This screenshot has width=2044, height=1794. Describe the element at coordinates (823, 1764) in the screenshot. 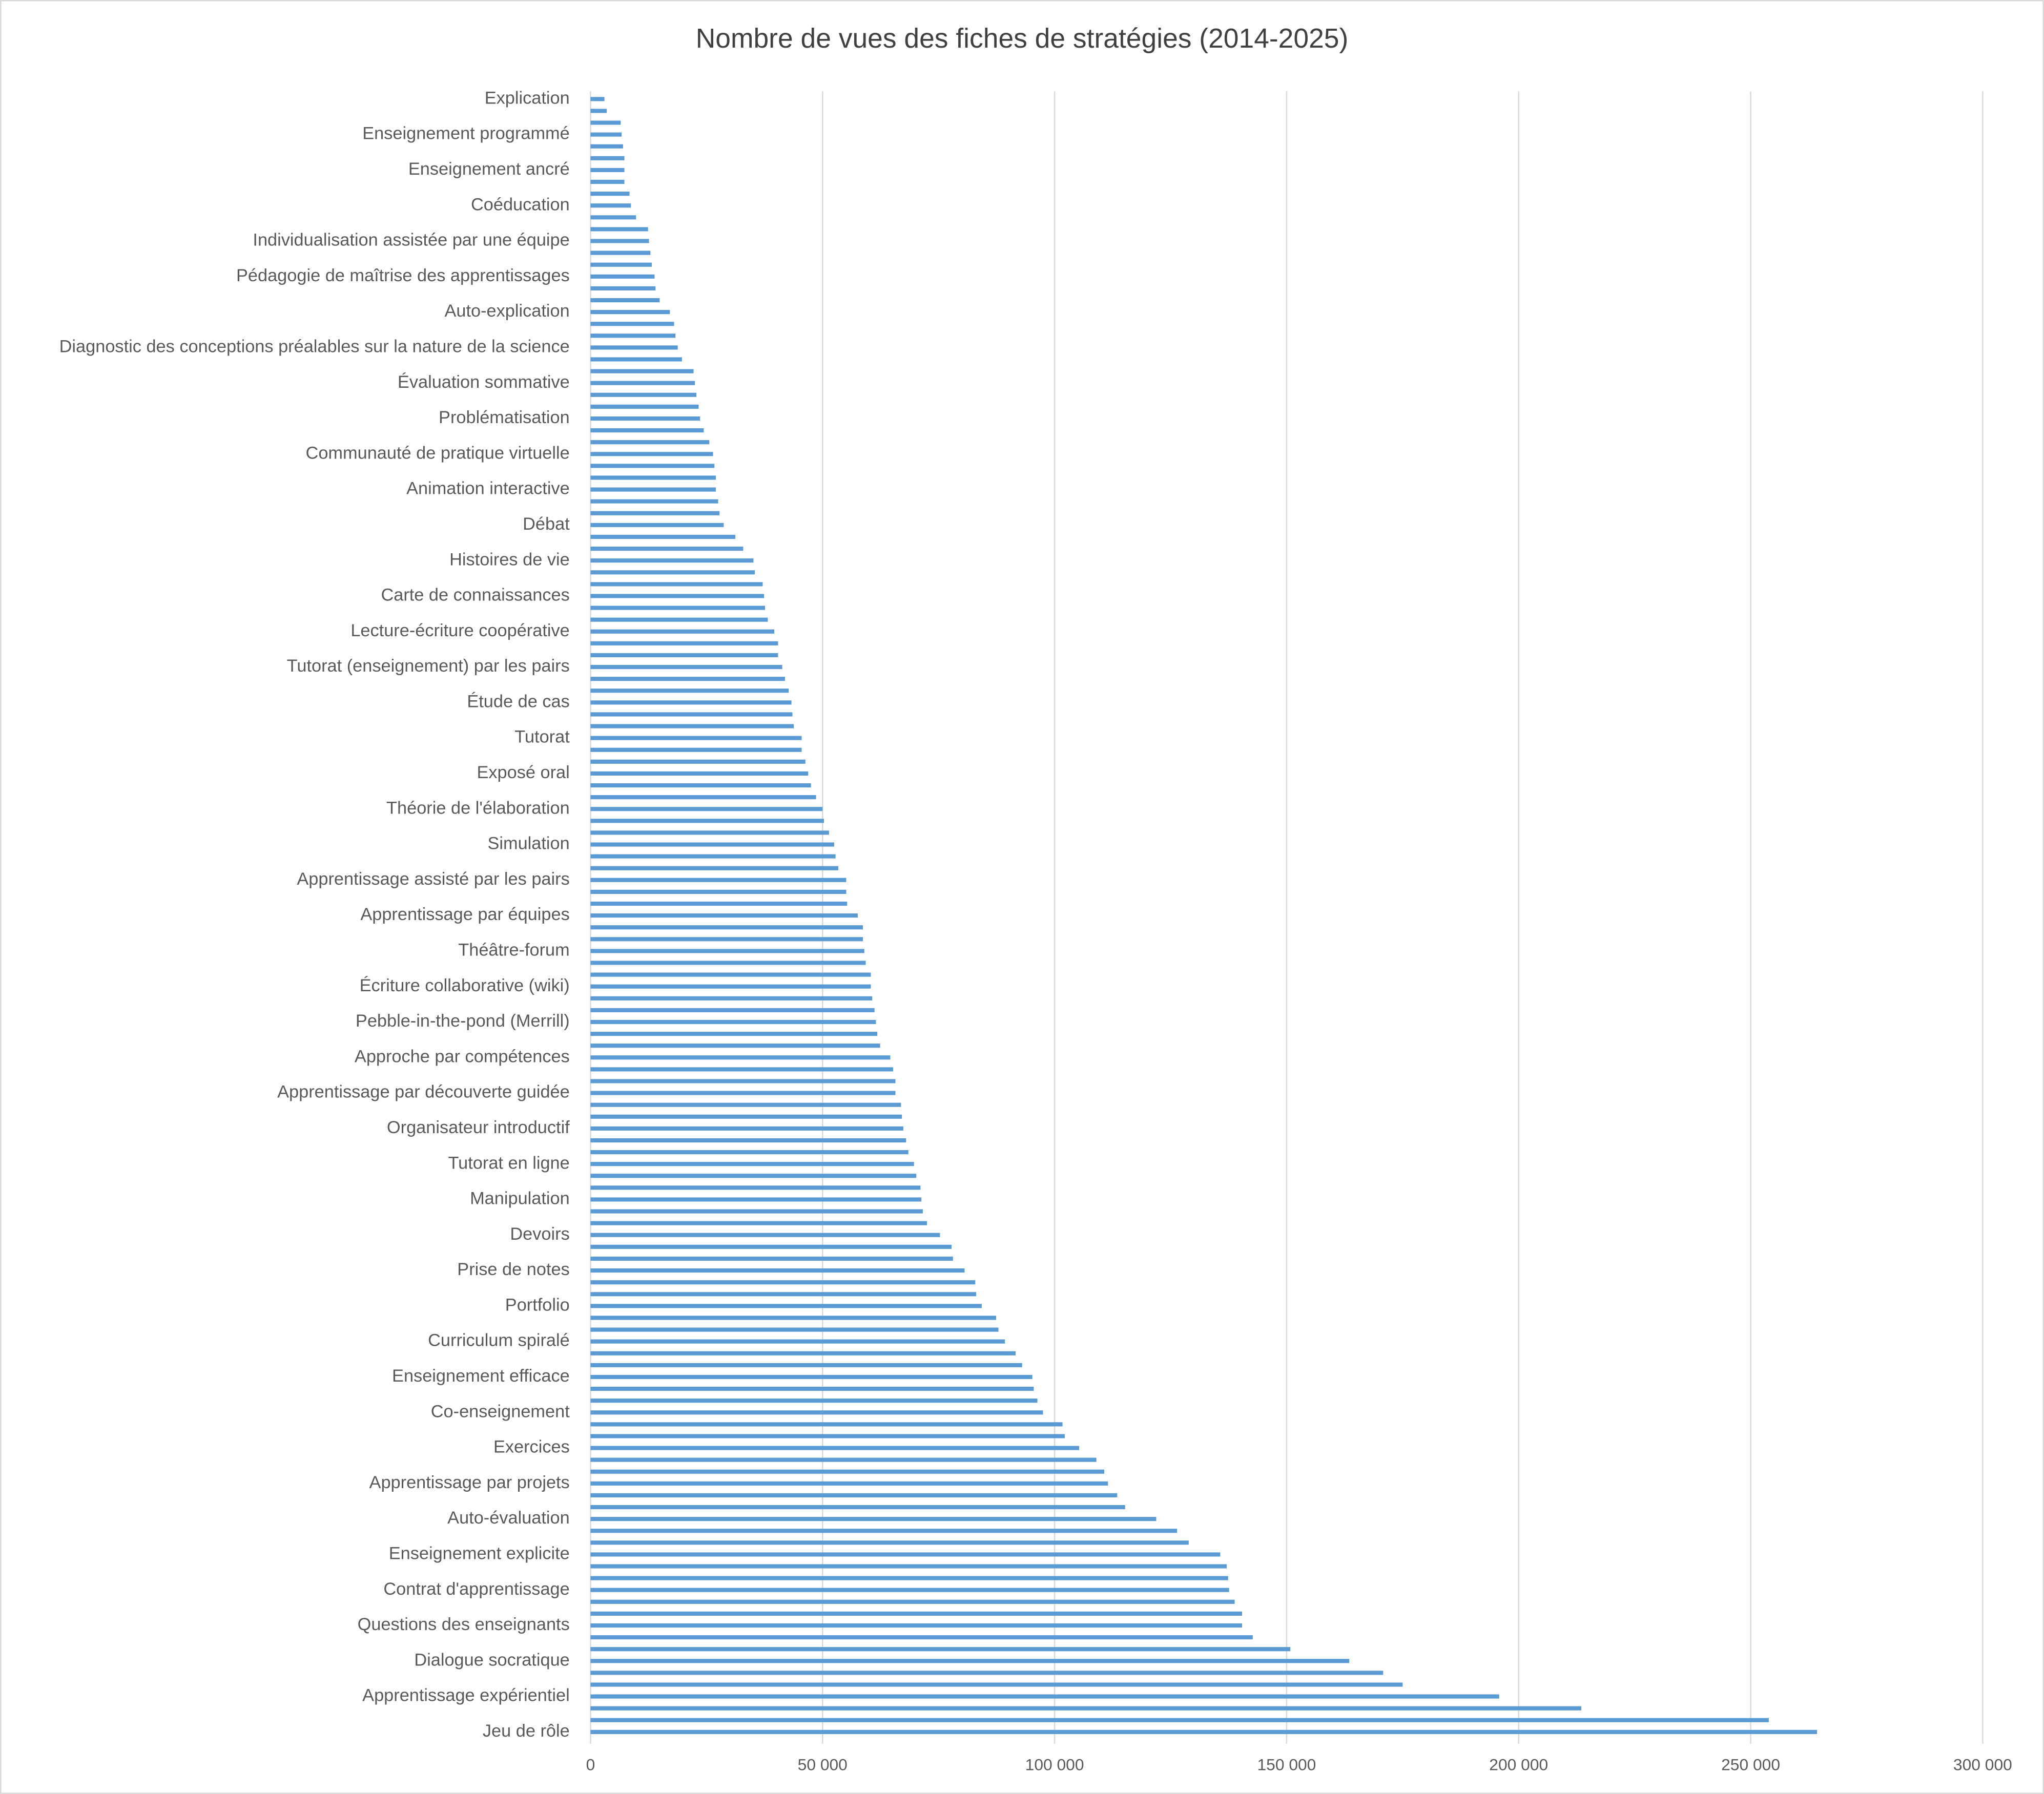

I see `x-tick-label: 50 000` at that location.